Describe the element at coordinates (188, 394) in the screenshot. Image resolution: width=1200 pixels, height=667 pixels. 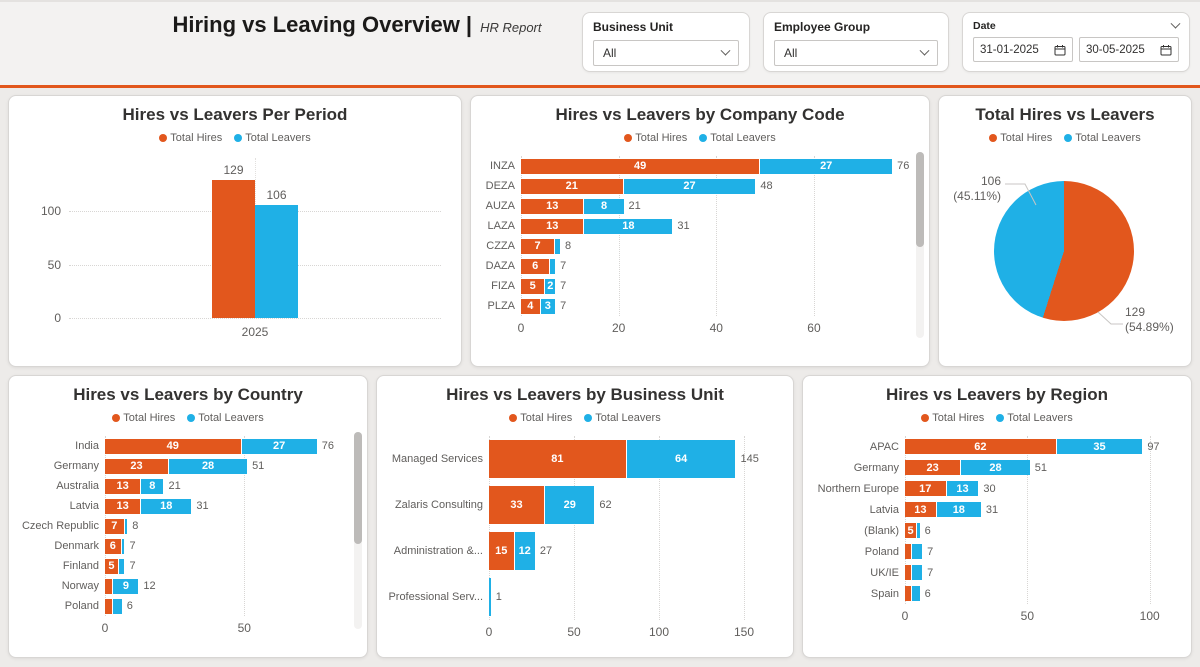
I see `chart-title: Hires vs Leavers by Country` at that location.